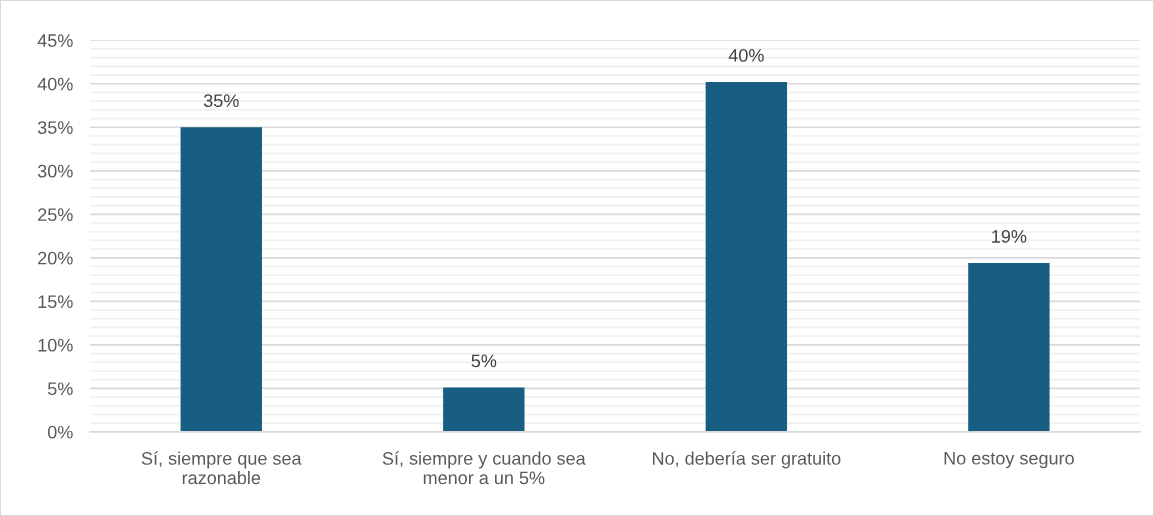  I want to click on y-tick-label: 40%, so click(55, 84).